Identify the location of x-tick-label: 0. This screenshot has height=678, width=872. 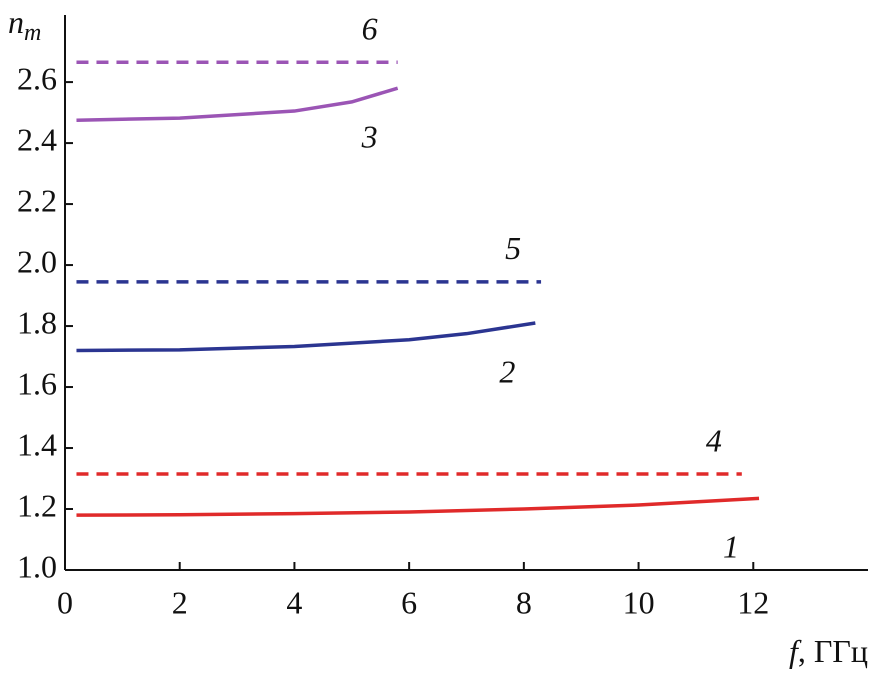
(65, 602).